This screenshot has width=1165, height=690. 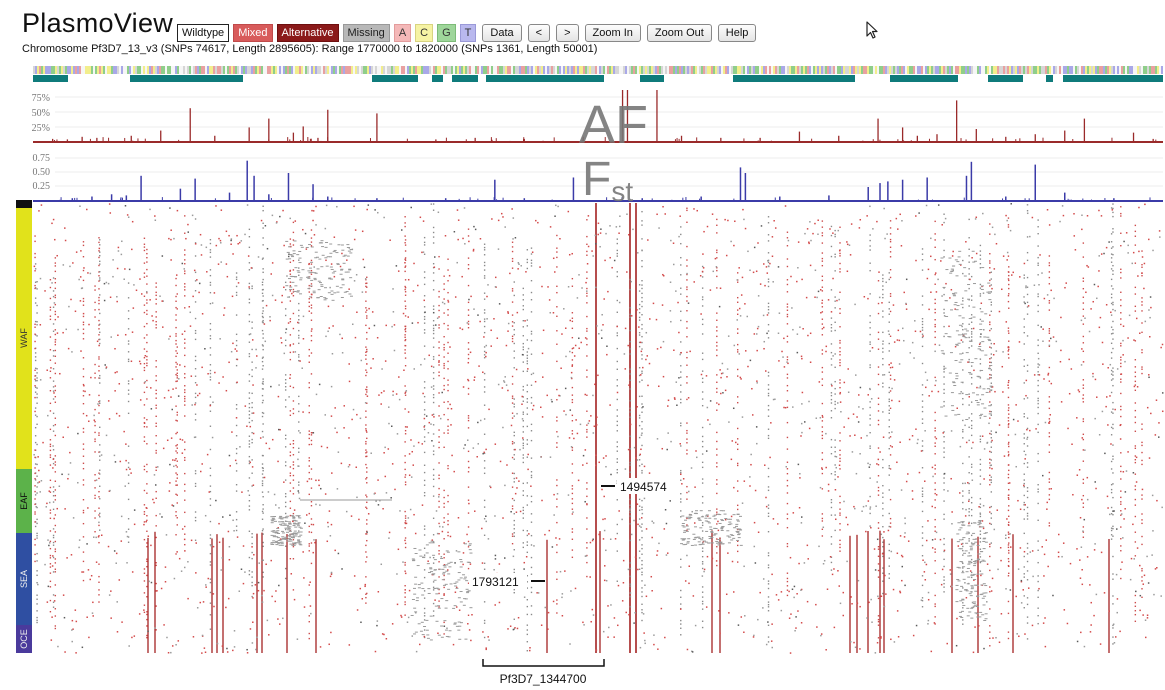 What do you see at coordinates (612, 33) in the screenshot?
I see `zoom-in-button: Zoom In` at bounding box center [612, 33].